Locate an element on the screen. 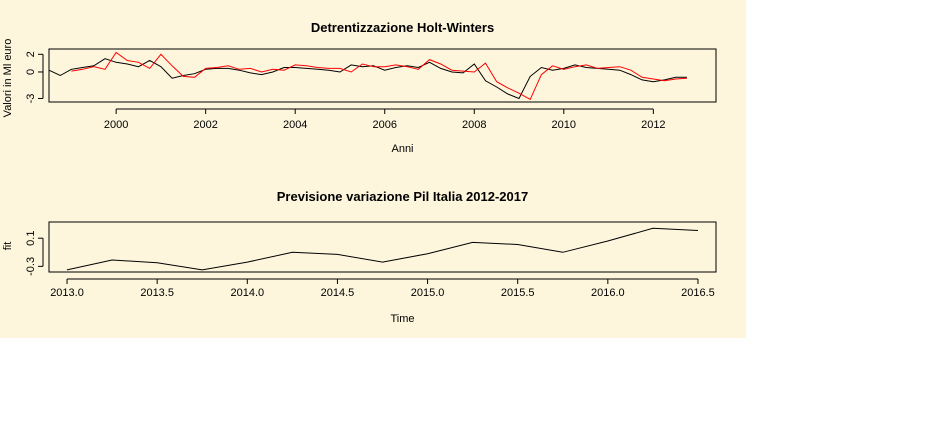  x-tick-label: 2014.5 is located at coordinates (338, 293).